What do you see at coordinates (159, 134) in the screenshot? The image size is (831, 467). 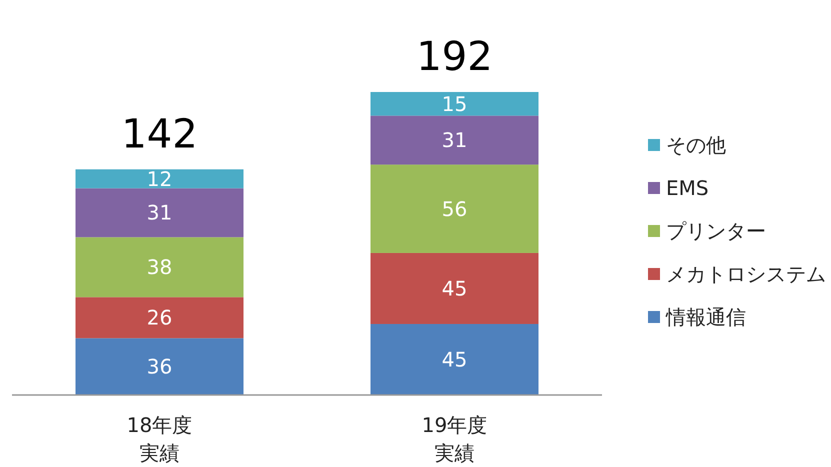 I see `total-label: 142` at bounding box center [159, 134].